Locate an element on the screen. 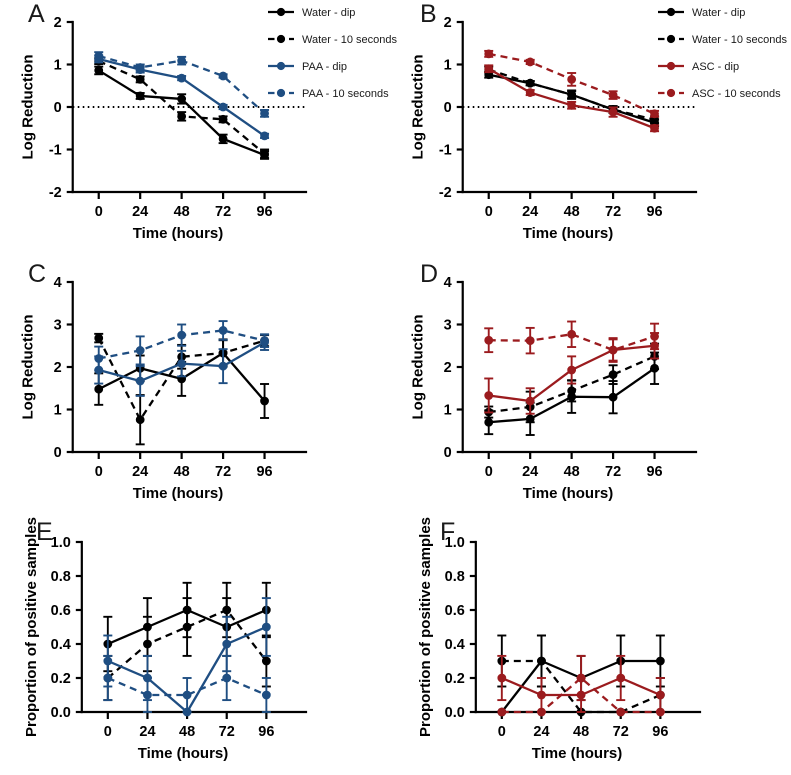 Image resolution: width=791 pixels, height=775 pixels. legend-label: Water - dip is located at coordinates (328, 13).